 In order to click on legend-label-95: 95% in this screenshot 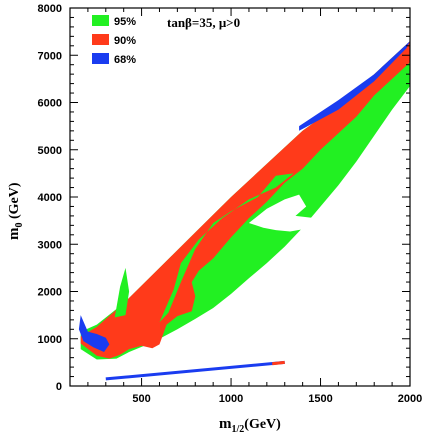, I will do `click(125, 22)`.